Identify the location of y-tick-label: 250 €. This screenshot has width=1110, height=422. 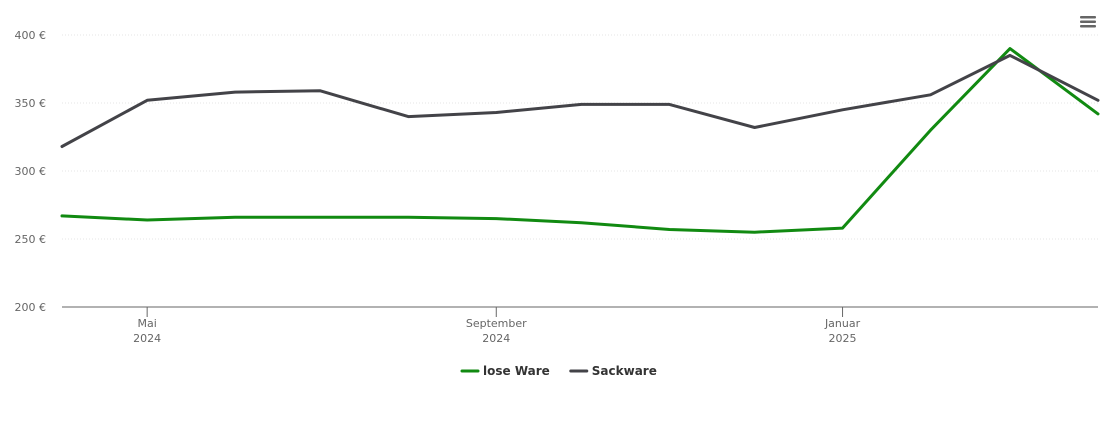
(31, 239).